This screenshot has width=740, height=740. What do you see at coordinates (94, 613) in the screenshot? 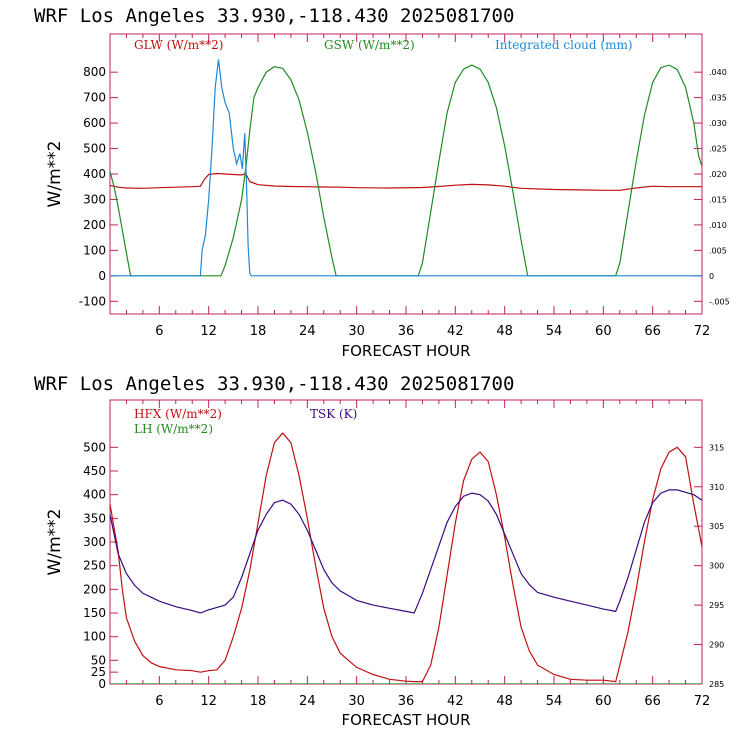
I see `y-tick-label: 150` at bounding box center [94, 613].